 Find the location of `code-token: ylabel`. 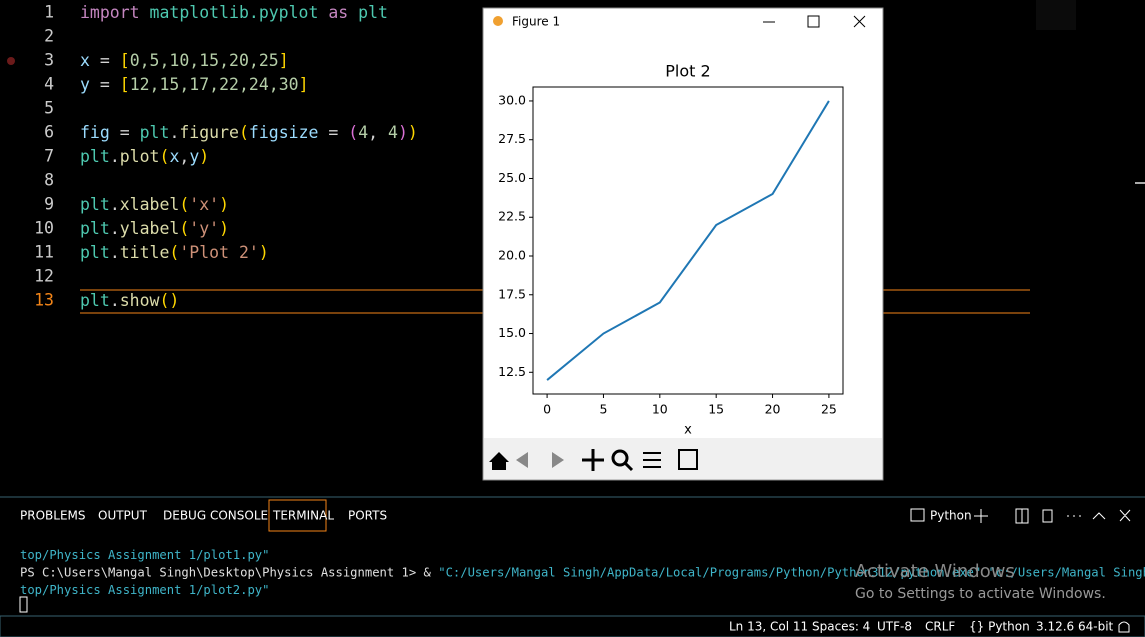

code-token: ylabel is located at coordinates (150, 228).